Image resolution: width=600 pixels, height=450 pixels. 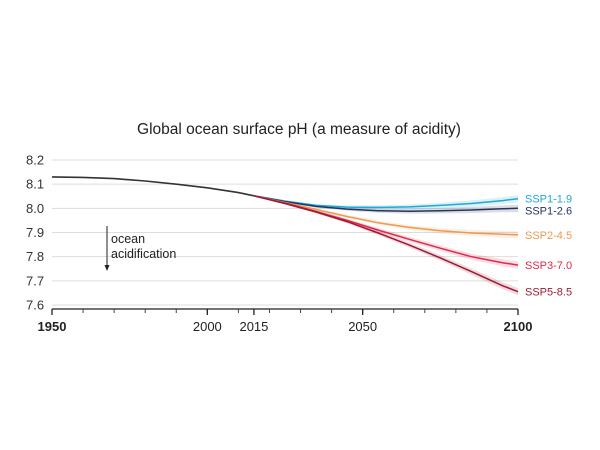 I want to click on y-tick-label: 7.7, so click(x=35, y=280).